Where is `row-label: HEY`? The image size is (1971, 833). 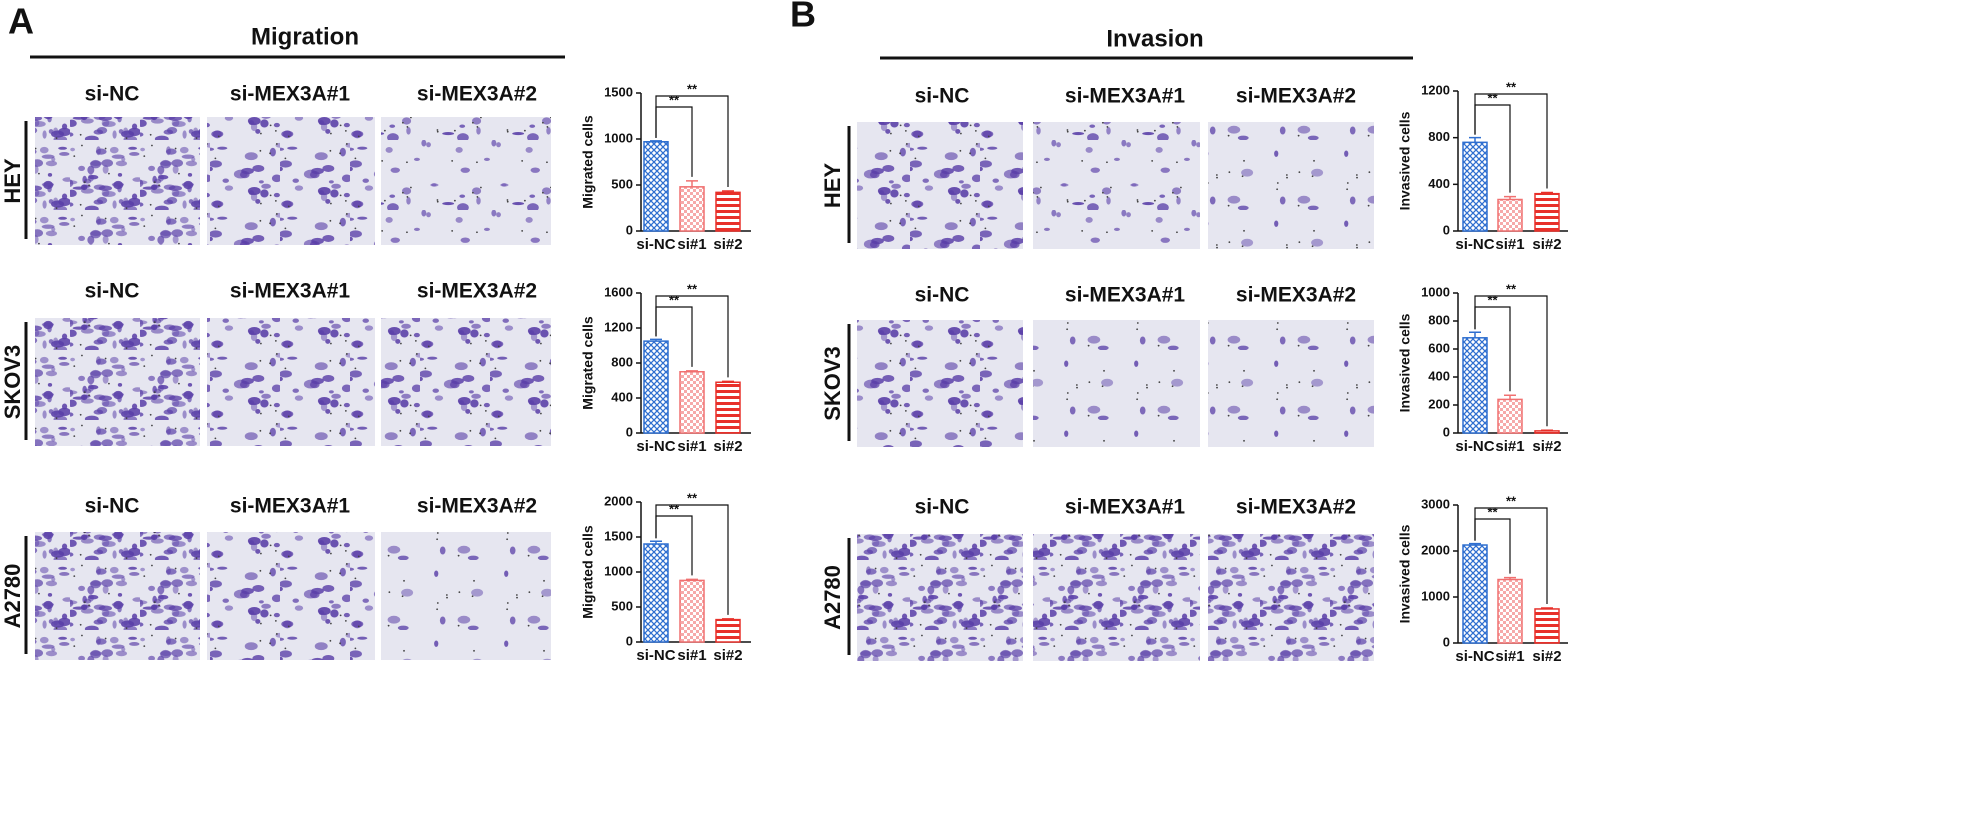
row-label: HEY is located at coordinates (12, 181).